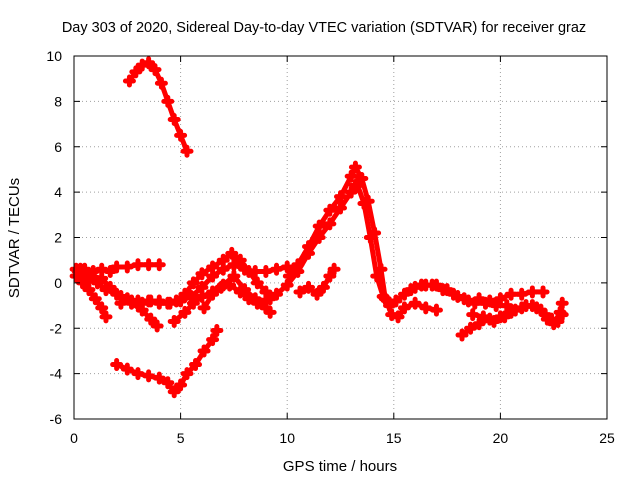  What do you see at coordinates (287, 438) in the screenshot?
I see `x-tick-label: 10` at bounding box center [287, 438].